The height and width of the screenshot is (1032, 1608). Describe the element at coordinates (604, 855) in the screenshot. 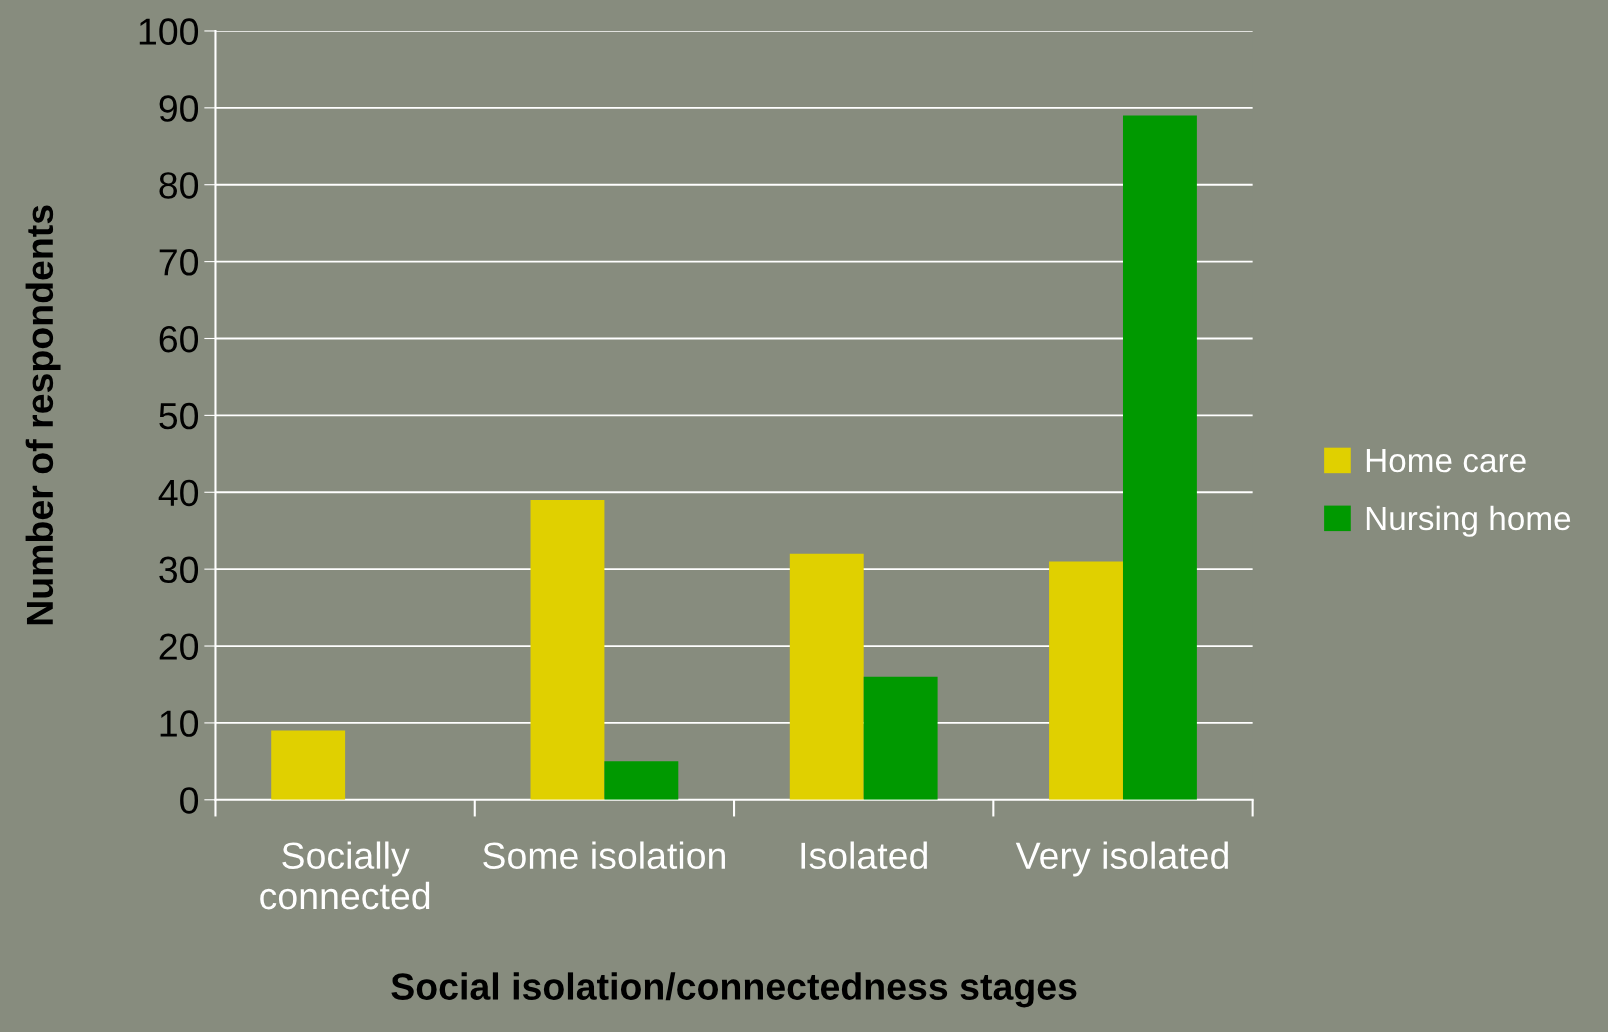

I see `x-tick-label: Some isolation` at that location.